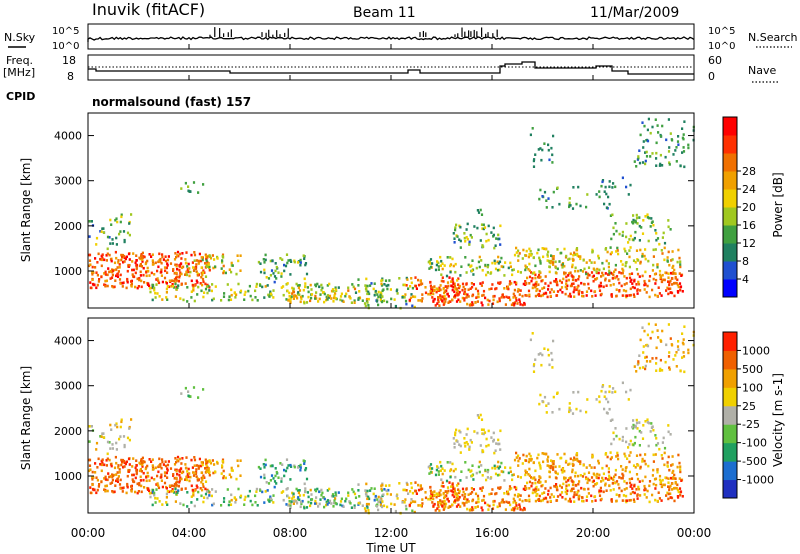  Describe the element at coordinates (68, 271) in the screenshot. I see `ytick-label: 1000` at that location.